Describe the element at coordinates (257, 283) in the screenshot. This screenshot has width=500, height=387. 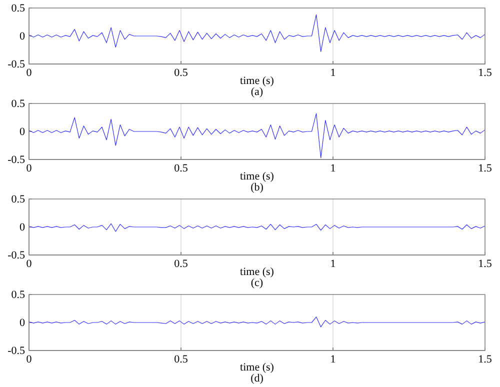
I see `text: (c)` at that location.